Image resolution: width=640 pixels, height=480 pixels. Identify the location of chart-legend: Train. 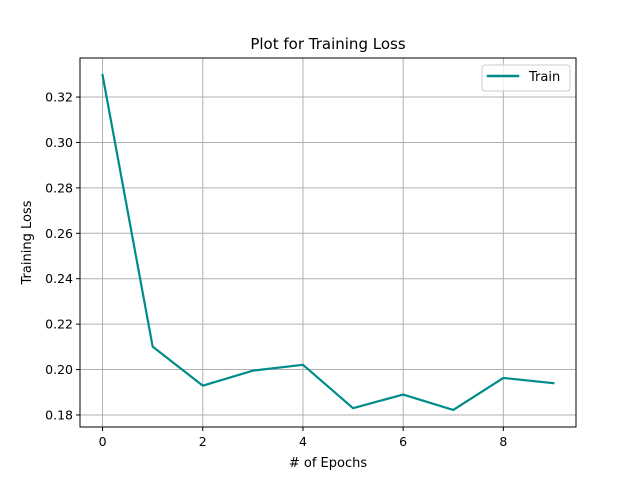
(526, 78).